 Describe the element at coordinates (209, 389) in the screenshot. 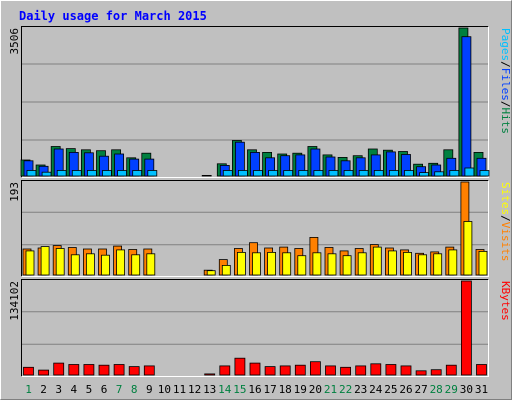

I see `x-tick-label: 13` at that location.